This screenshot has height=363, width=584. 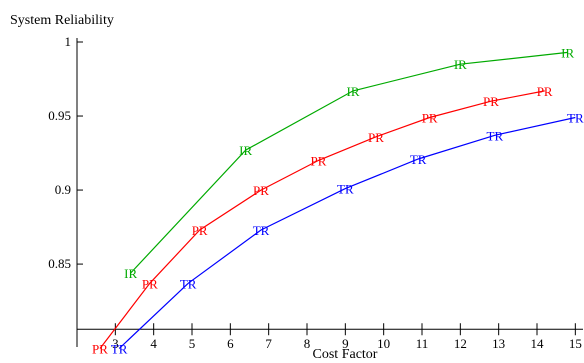 What do you see at coordinates (422, 343) in the screenshot?
I see `x-tick-label: 11` at bounding box center [422, 343].